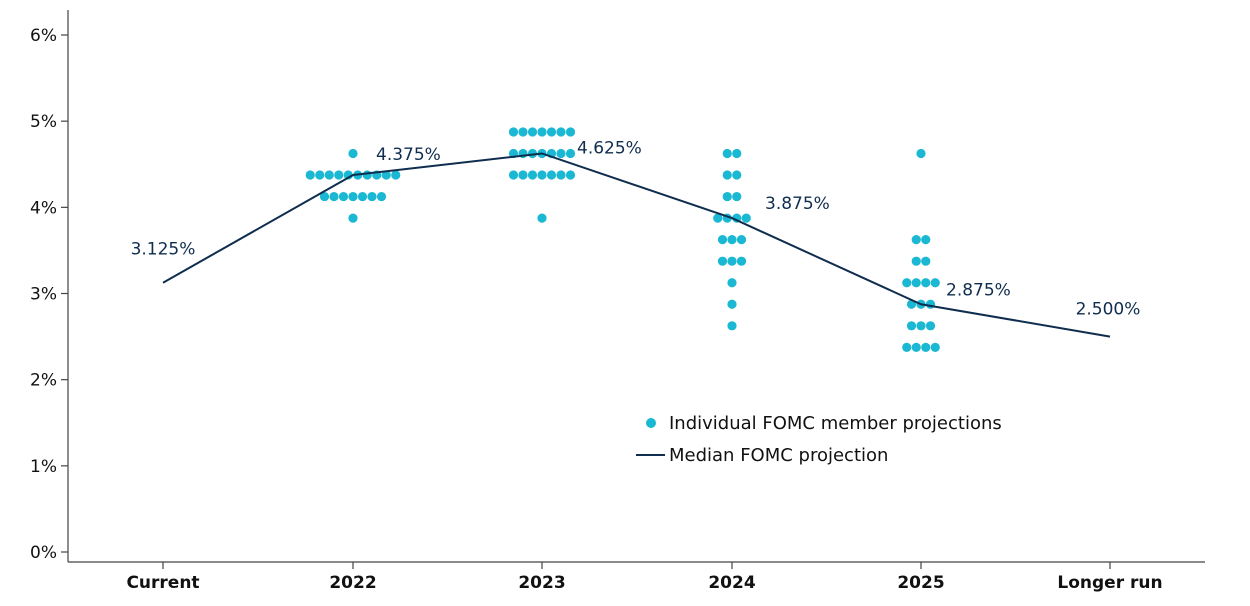 This screenshot has width=1250, height=606. What do you see at coordinates (1109, 583) in the screenshot?
I see `x-tick-label: Longer run` at bounding box center [1109, 583].